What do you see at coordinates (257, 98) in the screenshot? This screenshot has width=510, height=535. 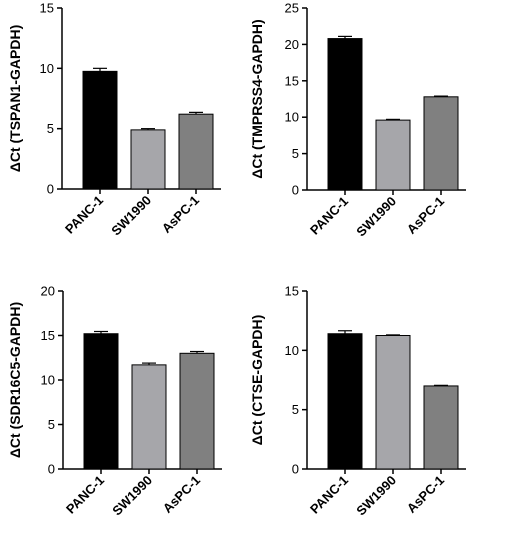 I see `y-axis-title: ΔCt (TMPRSS4-GAPDH)` at bounding box center [257, 98].